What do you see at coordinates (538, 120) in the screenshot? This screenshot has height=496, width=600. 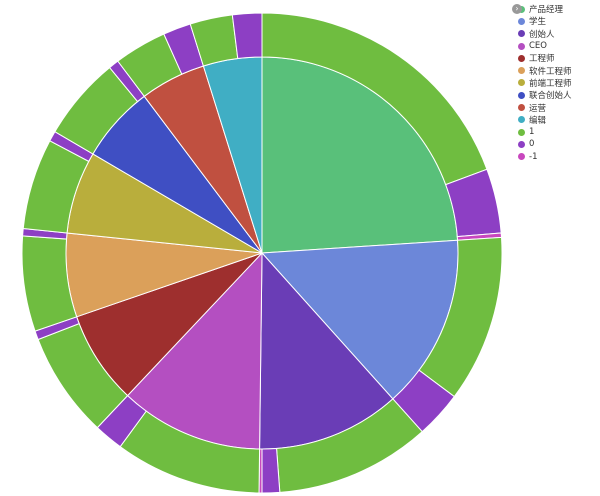 I see `legend-label: 编辑` at bounding box center [538, 120].